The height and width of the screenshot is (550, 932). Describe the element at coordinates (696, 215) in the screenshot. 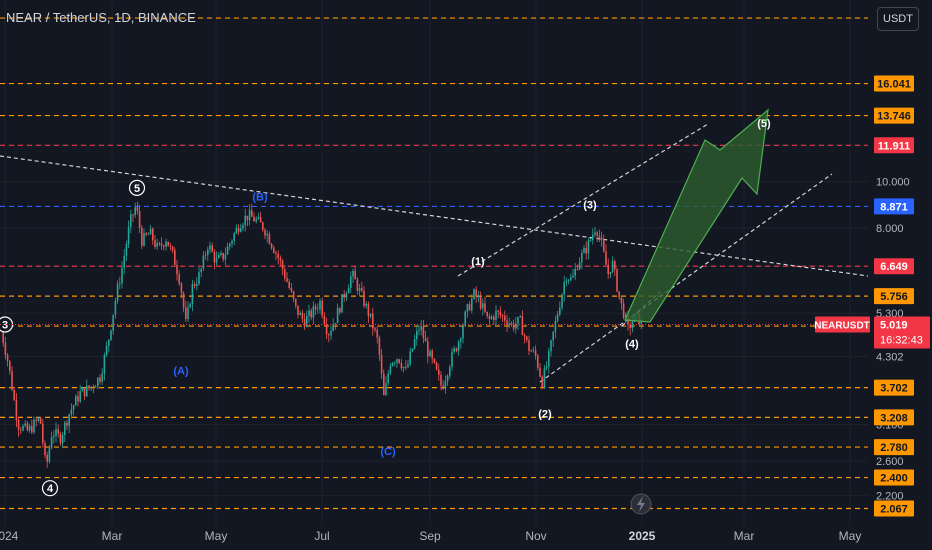

I see `projection-arrow` at that location.